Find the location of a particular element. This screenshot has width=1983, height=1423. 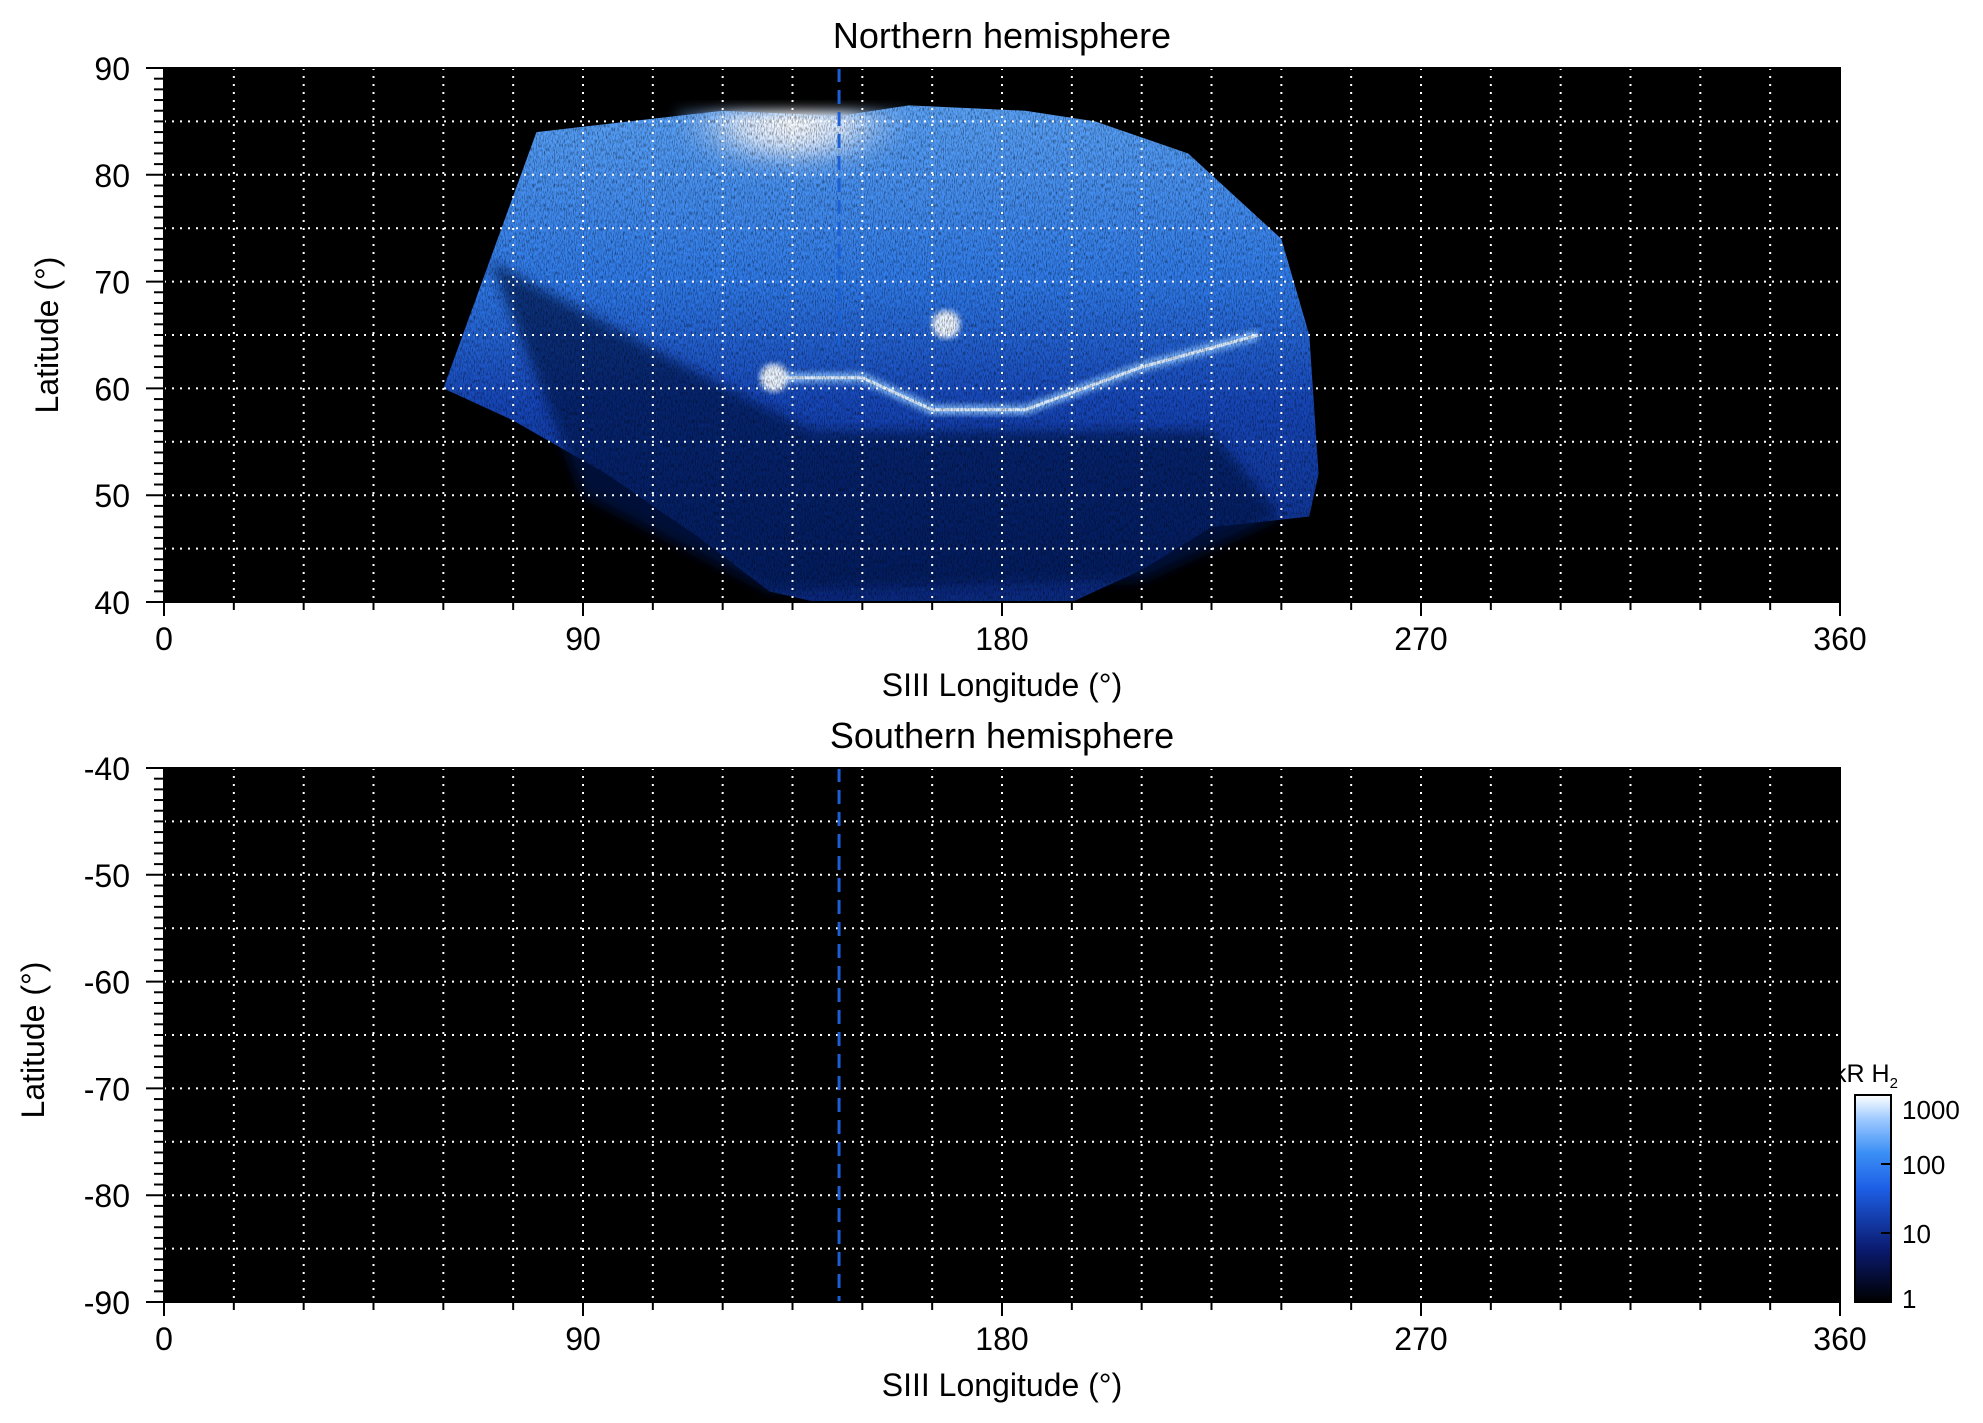

colorbar: kR H2 1000 100 10 1 is located at coordinates (1897, 1187).